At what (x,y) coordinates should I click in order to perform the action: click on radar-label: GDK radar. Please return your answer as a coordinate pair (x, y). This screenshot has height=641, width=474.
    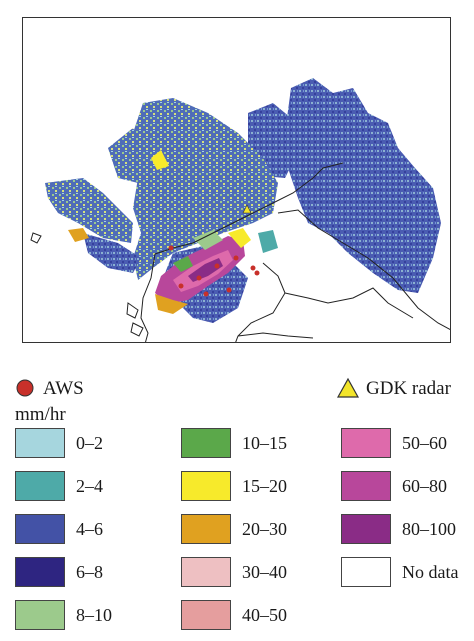
    Looking at the image, I should click on (408, 388).